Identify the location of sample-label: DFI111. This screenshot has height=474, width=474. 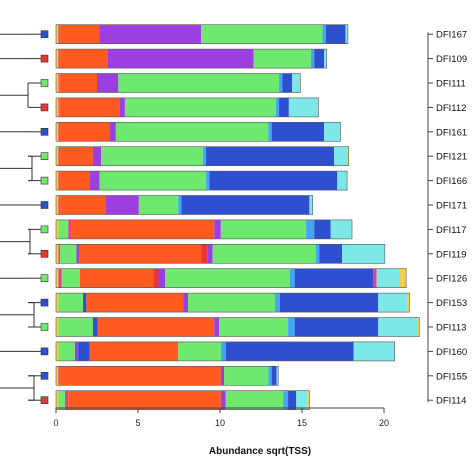
(451, 84).